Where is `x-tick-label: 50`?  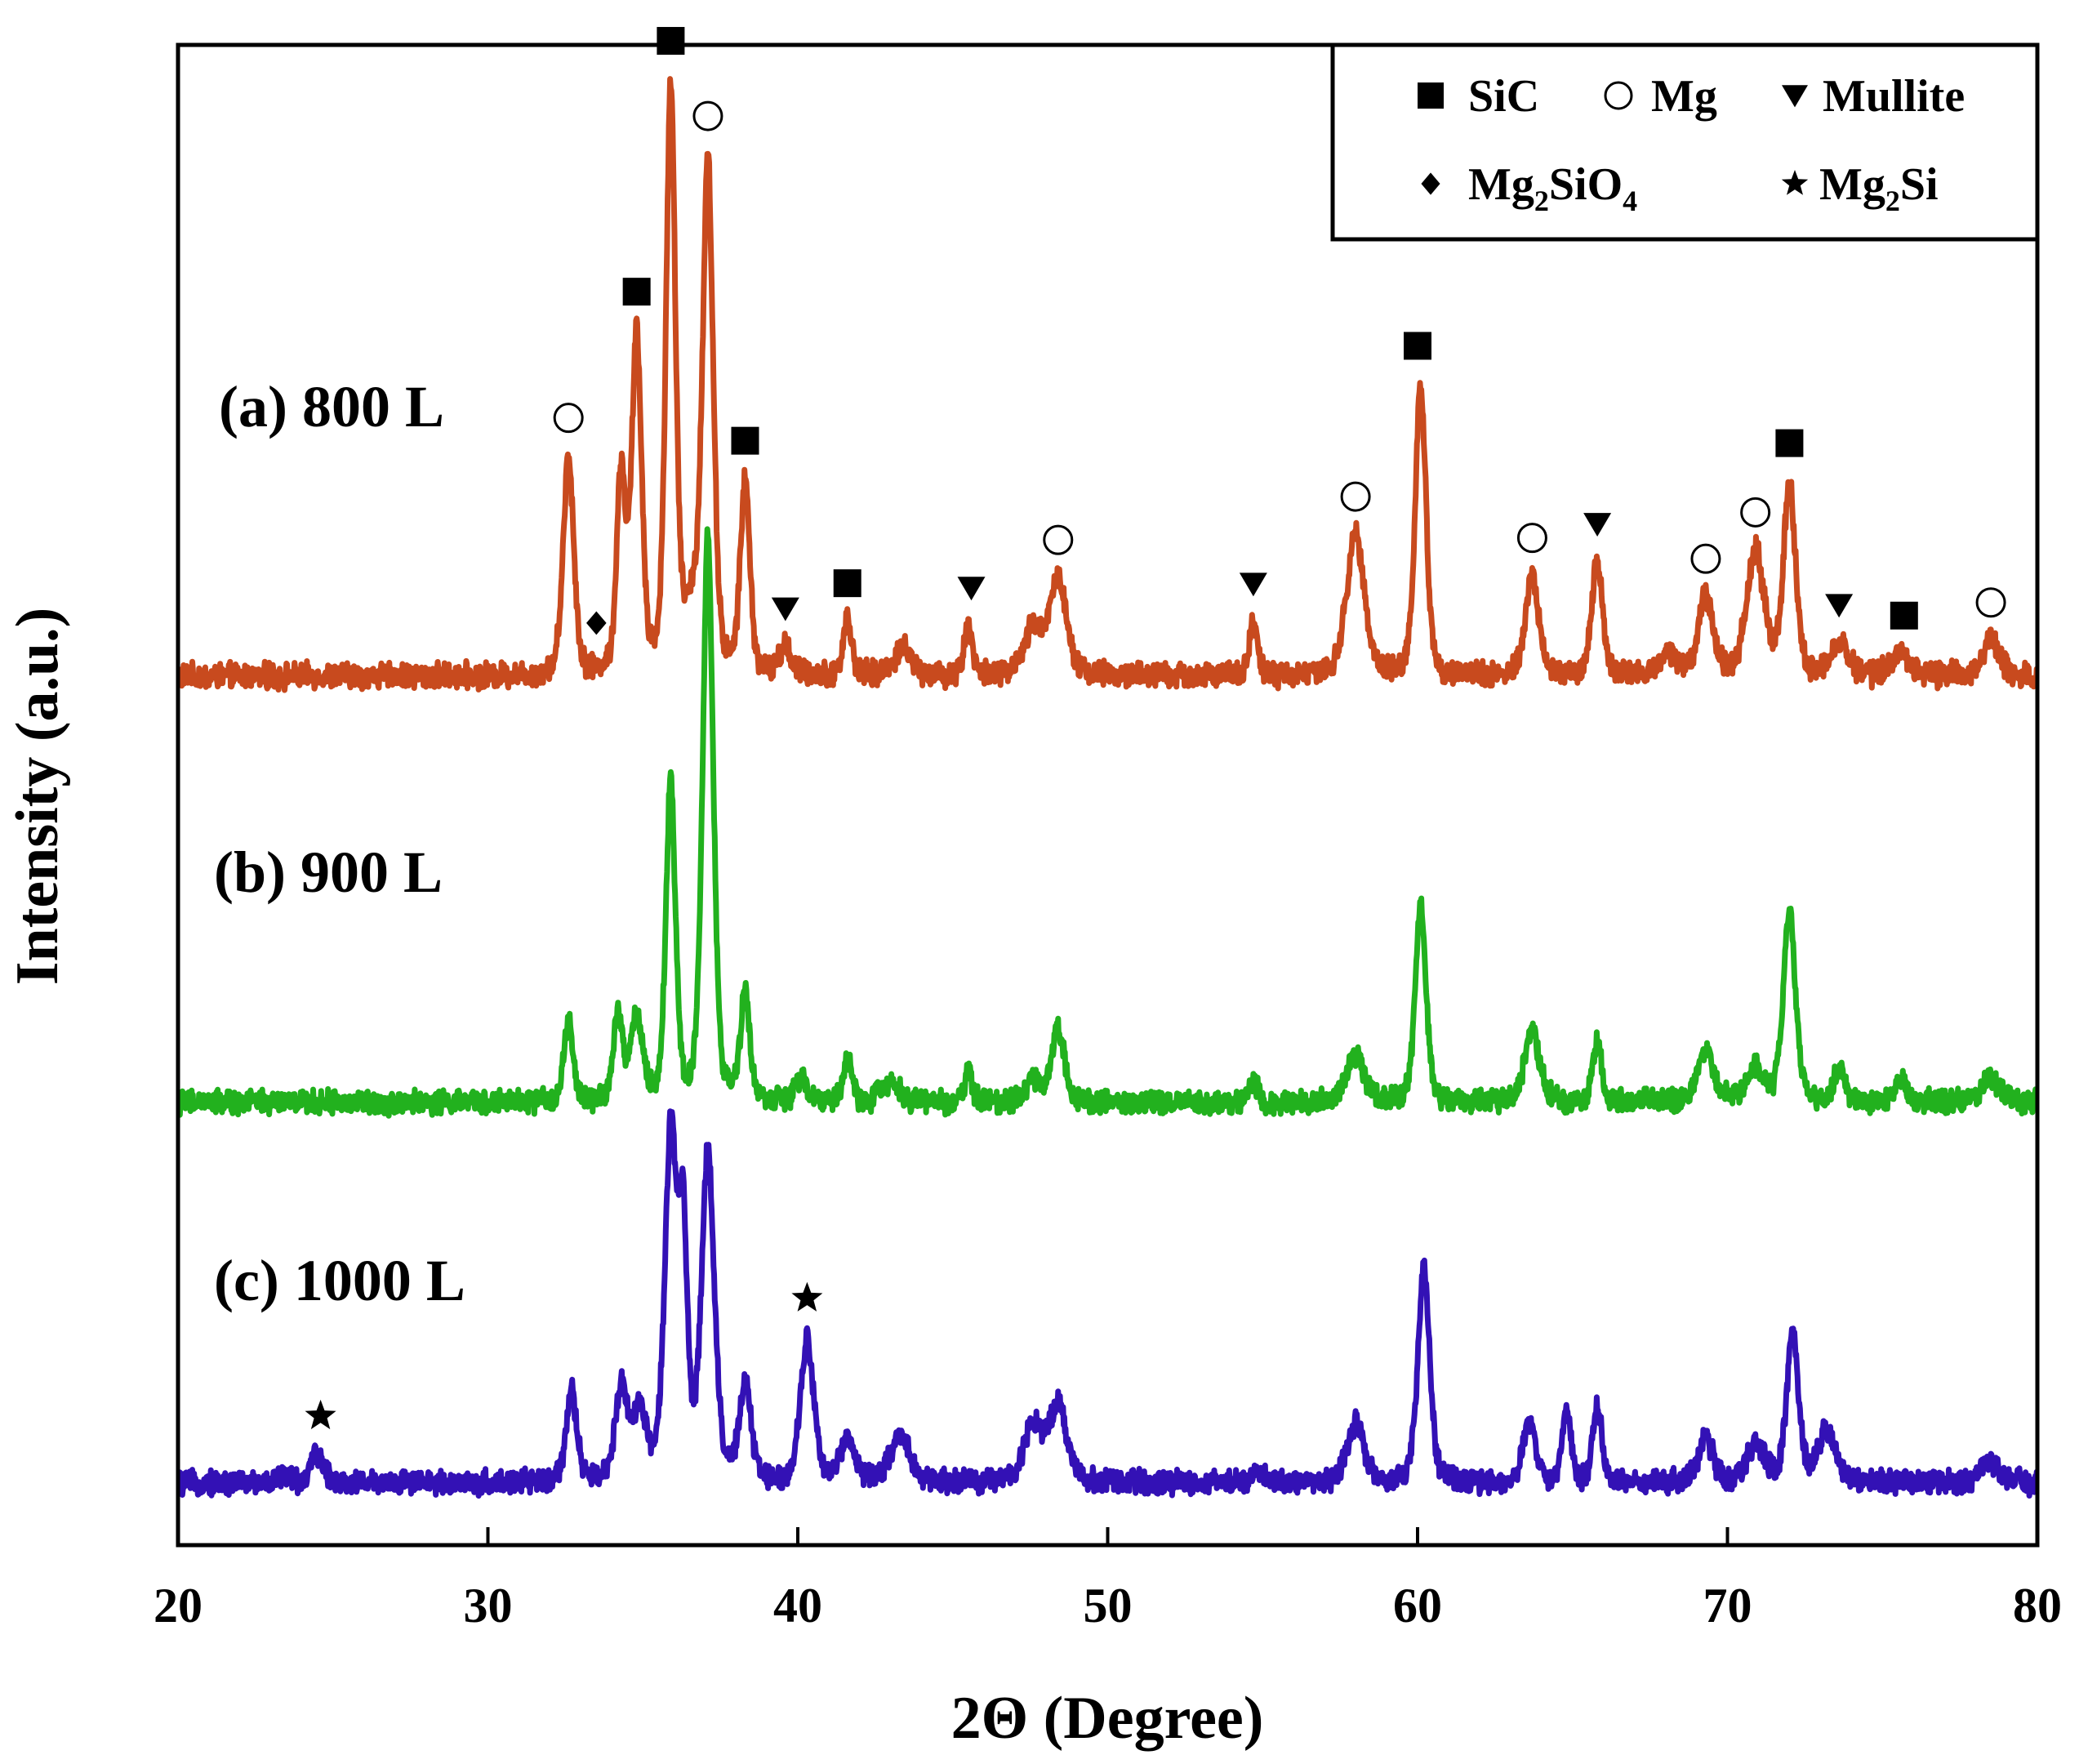
x-tick-label: 50 is located at coordinates (1109, 1606).